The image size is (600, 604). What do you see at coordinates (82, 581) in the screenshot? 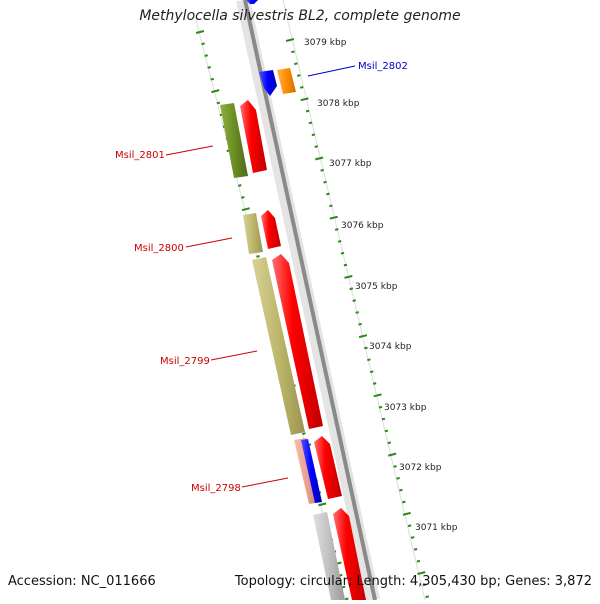
I see `accession-text: Accession: NC_011666` at bounding box center [82, 581].